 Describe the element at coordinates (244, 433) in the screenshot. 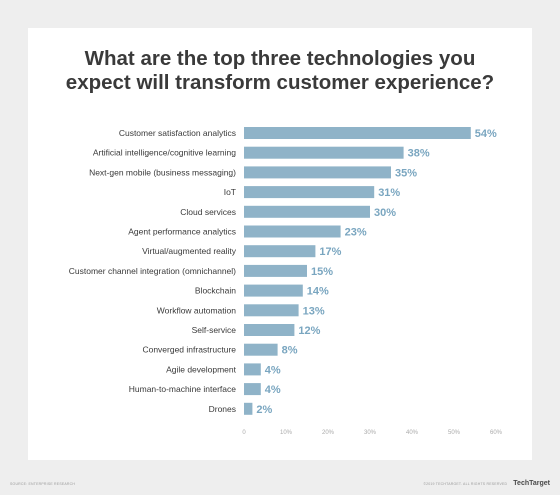

I see `x-tick-label: 0` at that location.